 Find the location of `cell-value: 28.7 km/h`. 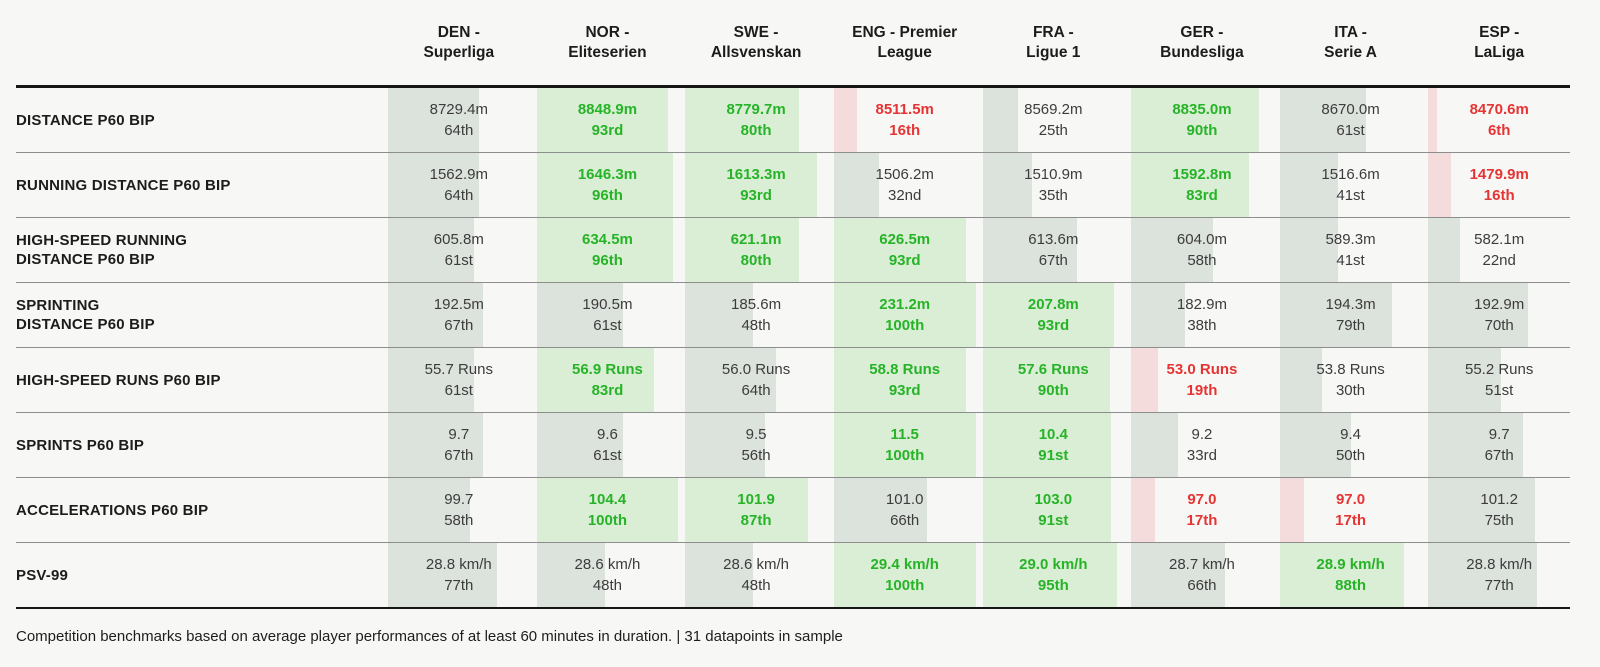

cell-value: 28.7 km/h is located at coordinates (1202, 564).